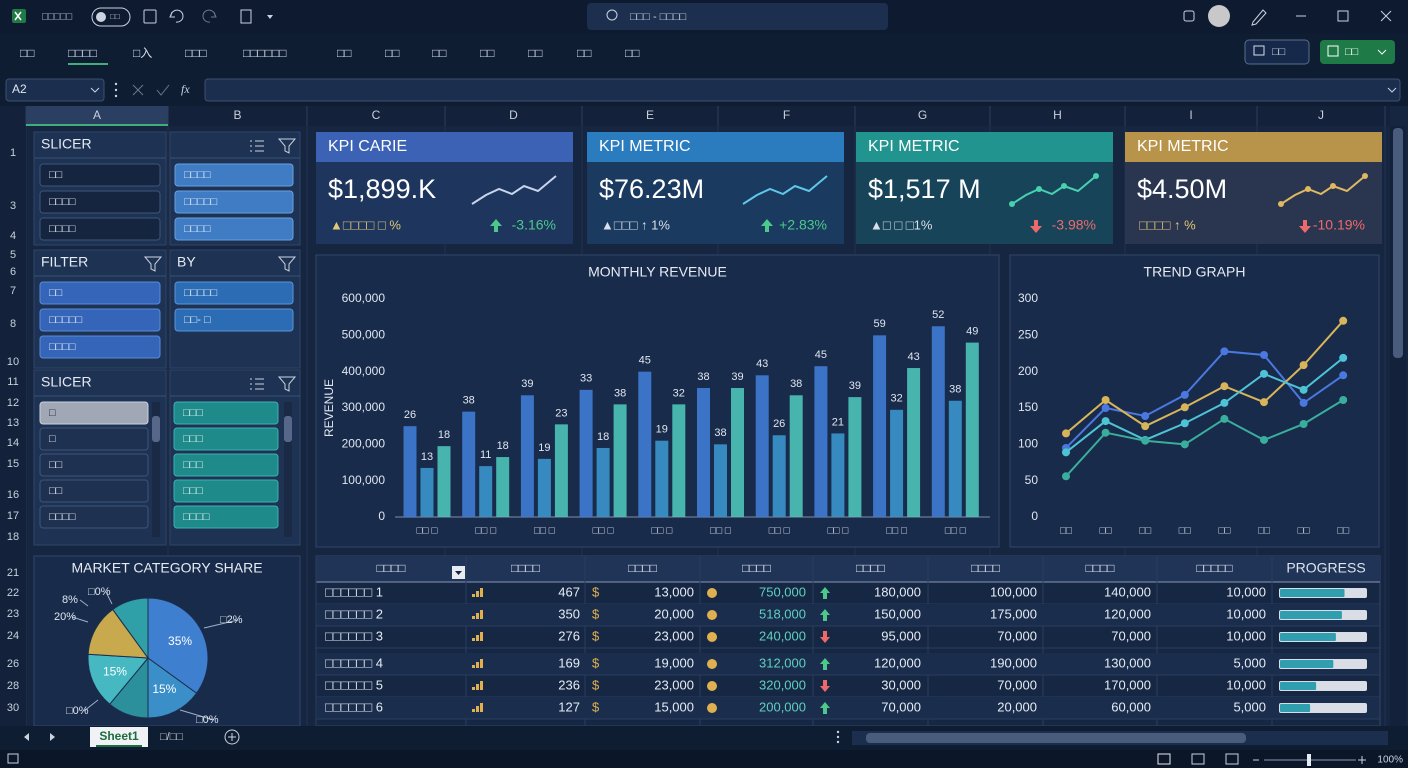 The width and height of the screenshot is (1408, 768). Describe the element at coordinates (1343, 16) in the screenshot. I see `maximize` at that location.